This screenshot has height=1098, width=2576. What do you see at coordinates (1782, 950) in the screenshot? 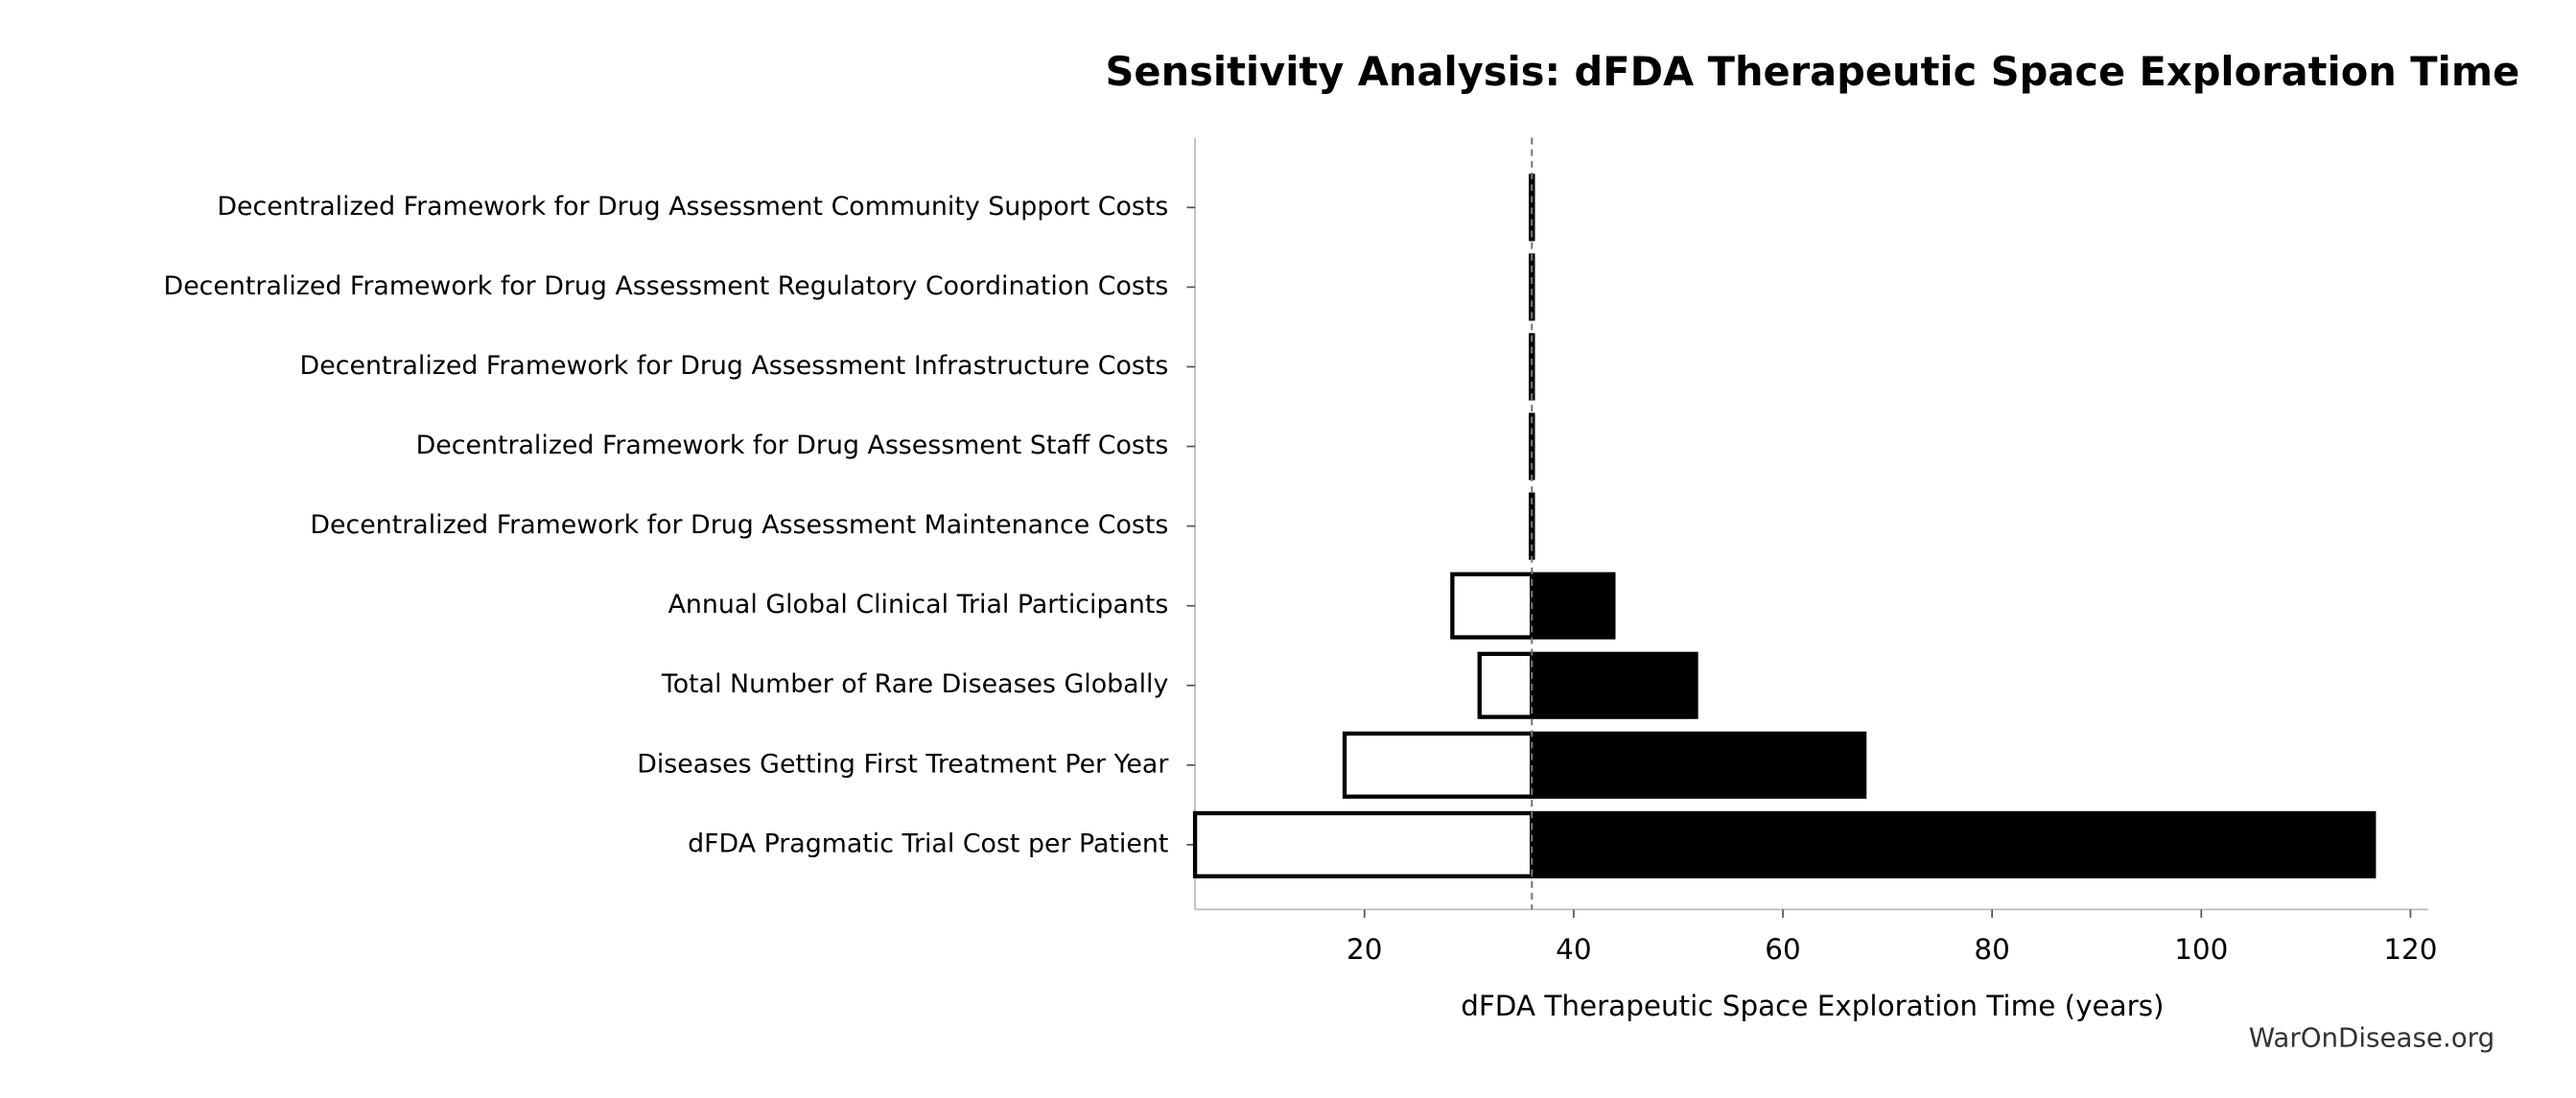
I see `x-tick-label: 60` at bounding box center [1782, 950].